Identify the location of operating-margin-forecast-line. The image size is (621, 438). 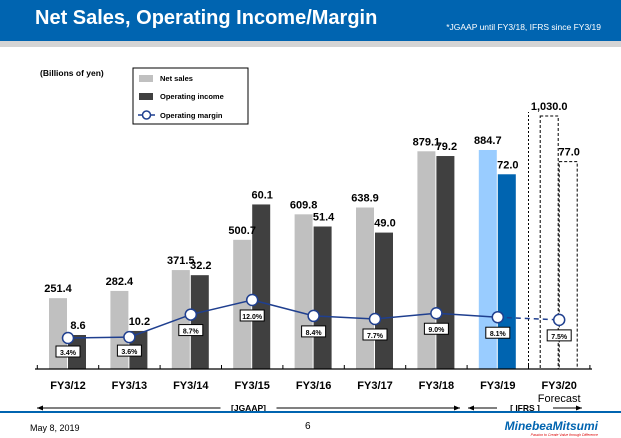
(528, 318).